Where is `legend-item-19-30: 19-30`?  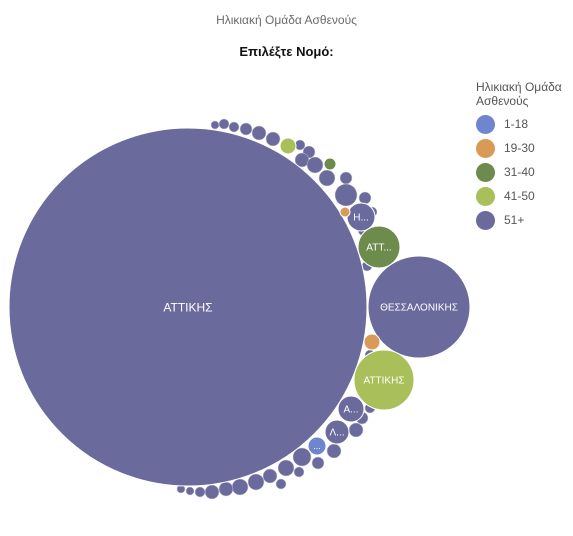 legend-item-19-30: 19-30 is located at coordinates (523, 148).